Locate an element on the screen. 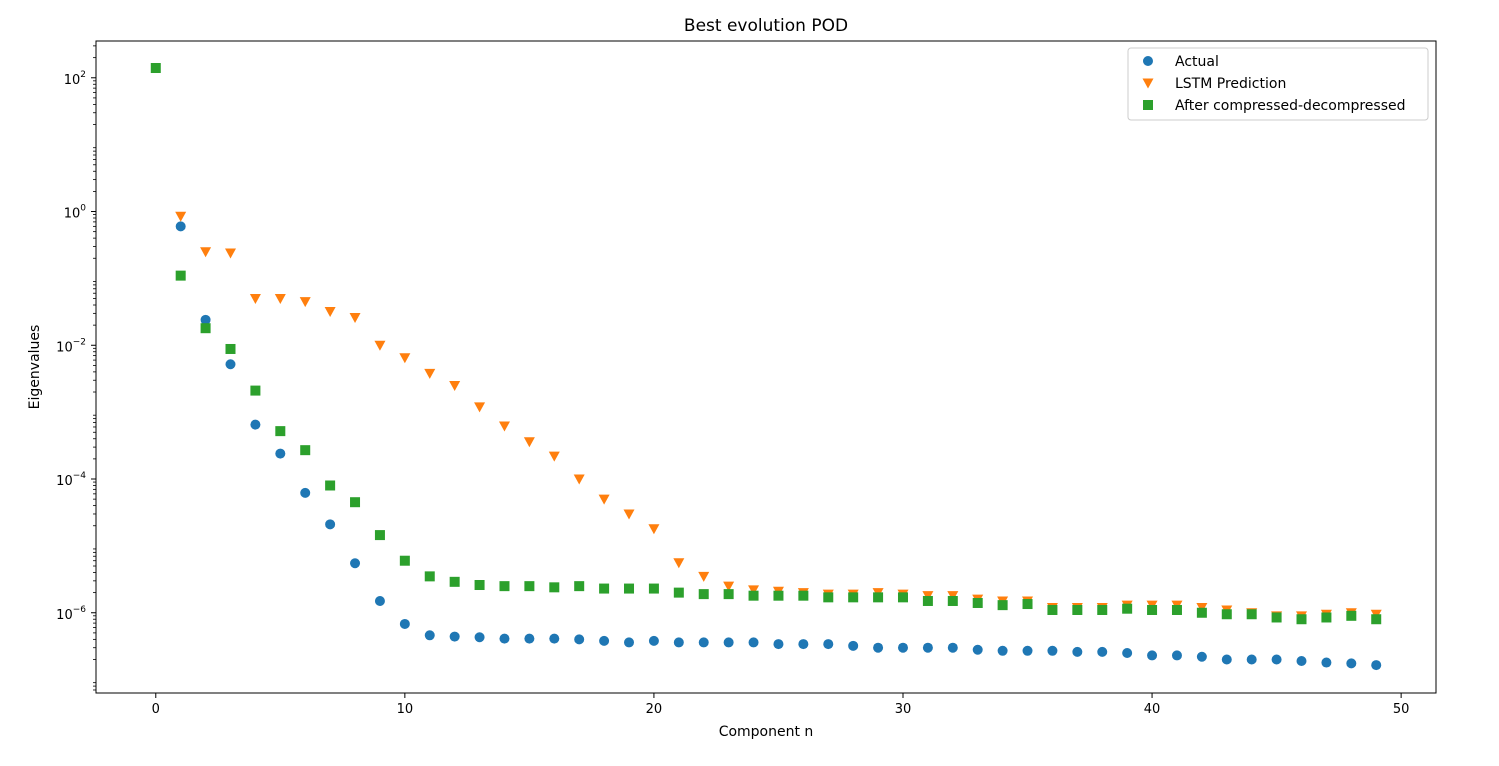  legend-label-actual: Actual is located at coordinates (1197, 62).